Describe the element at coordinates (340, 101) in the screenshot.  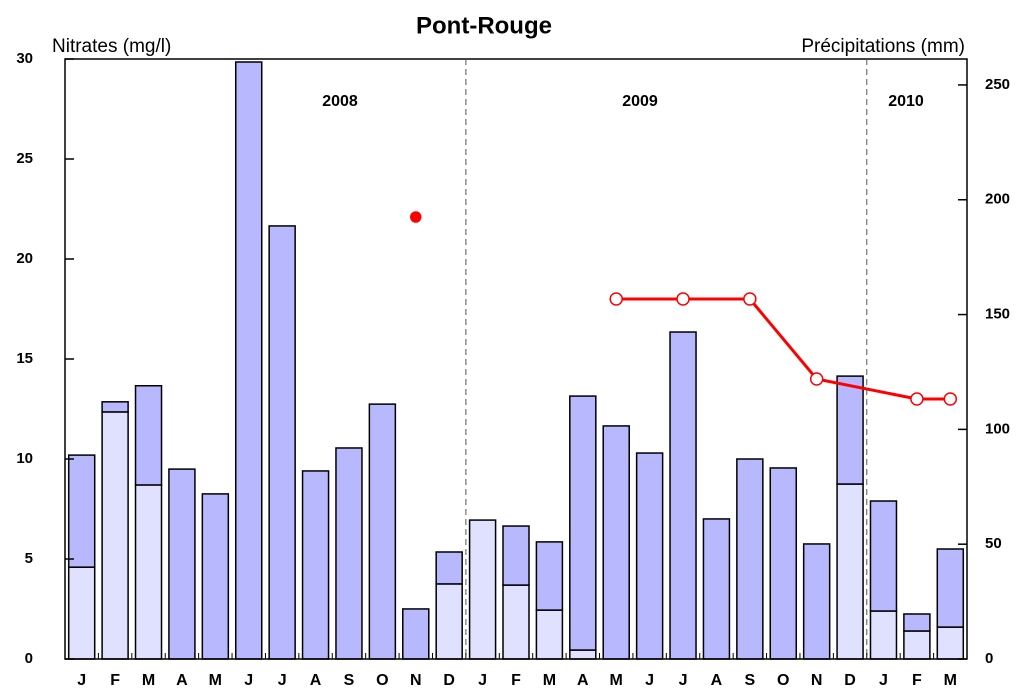
I see `year-label: 2008` at that location.